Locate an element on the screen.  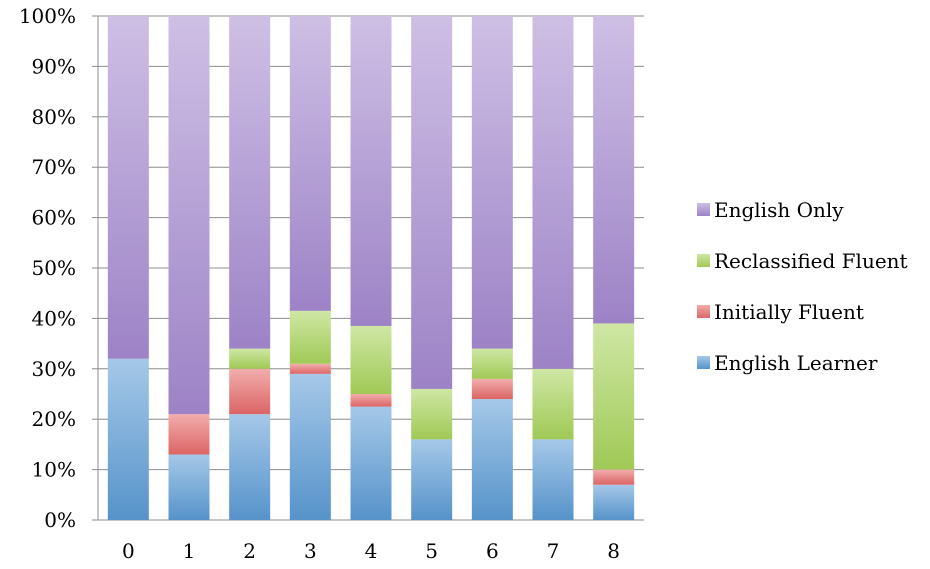
legend-item-reclassified-fluent: Reclassified Fluent is located at coordinates (802, 261).